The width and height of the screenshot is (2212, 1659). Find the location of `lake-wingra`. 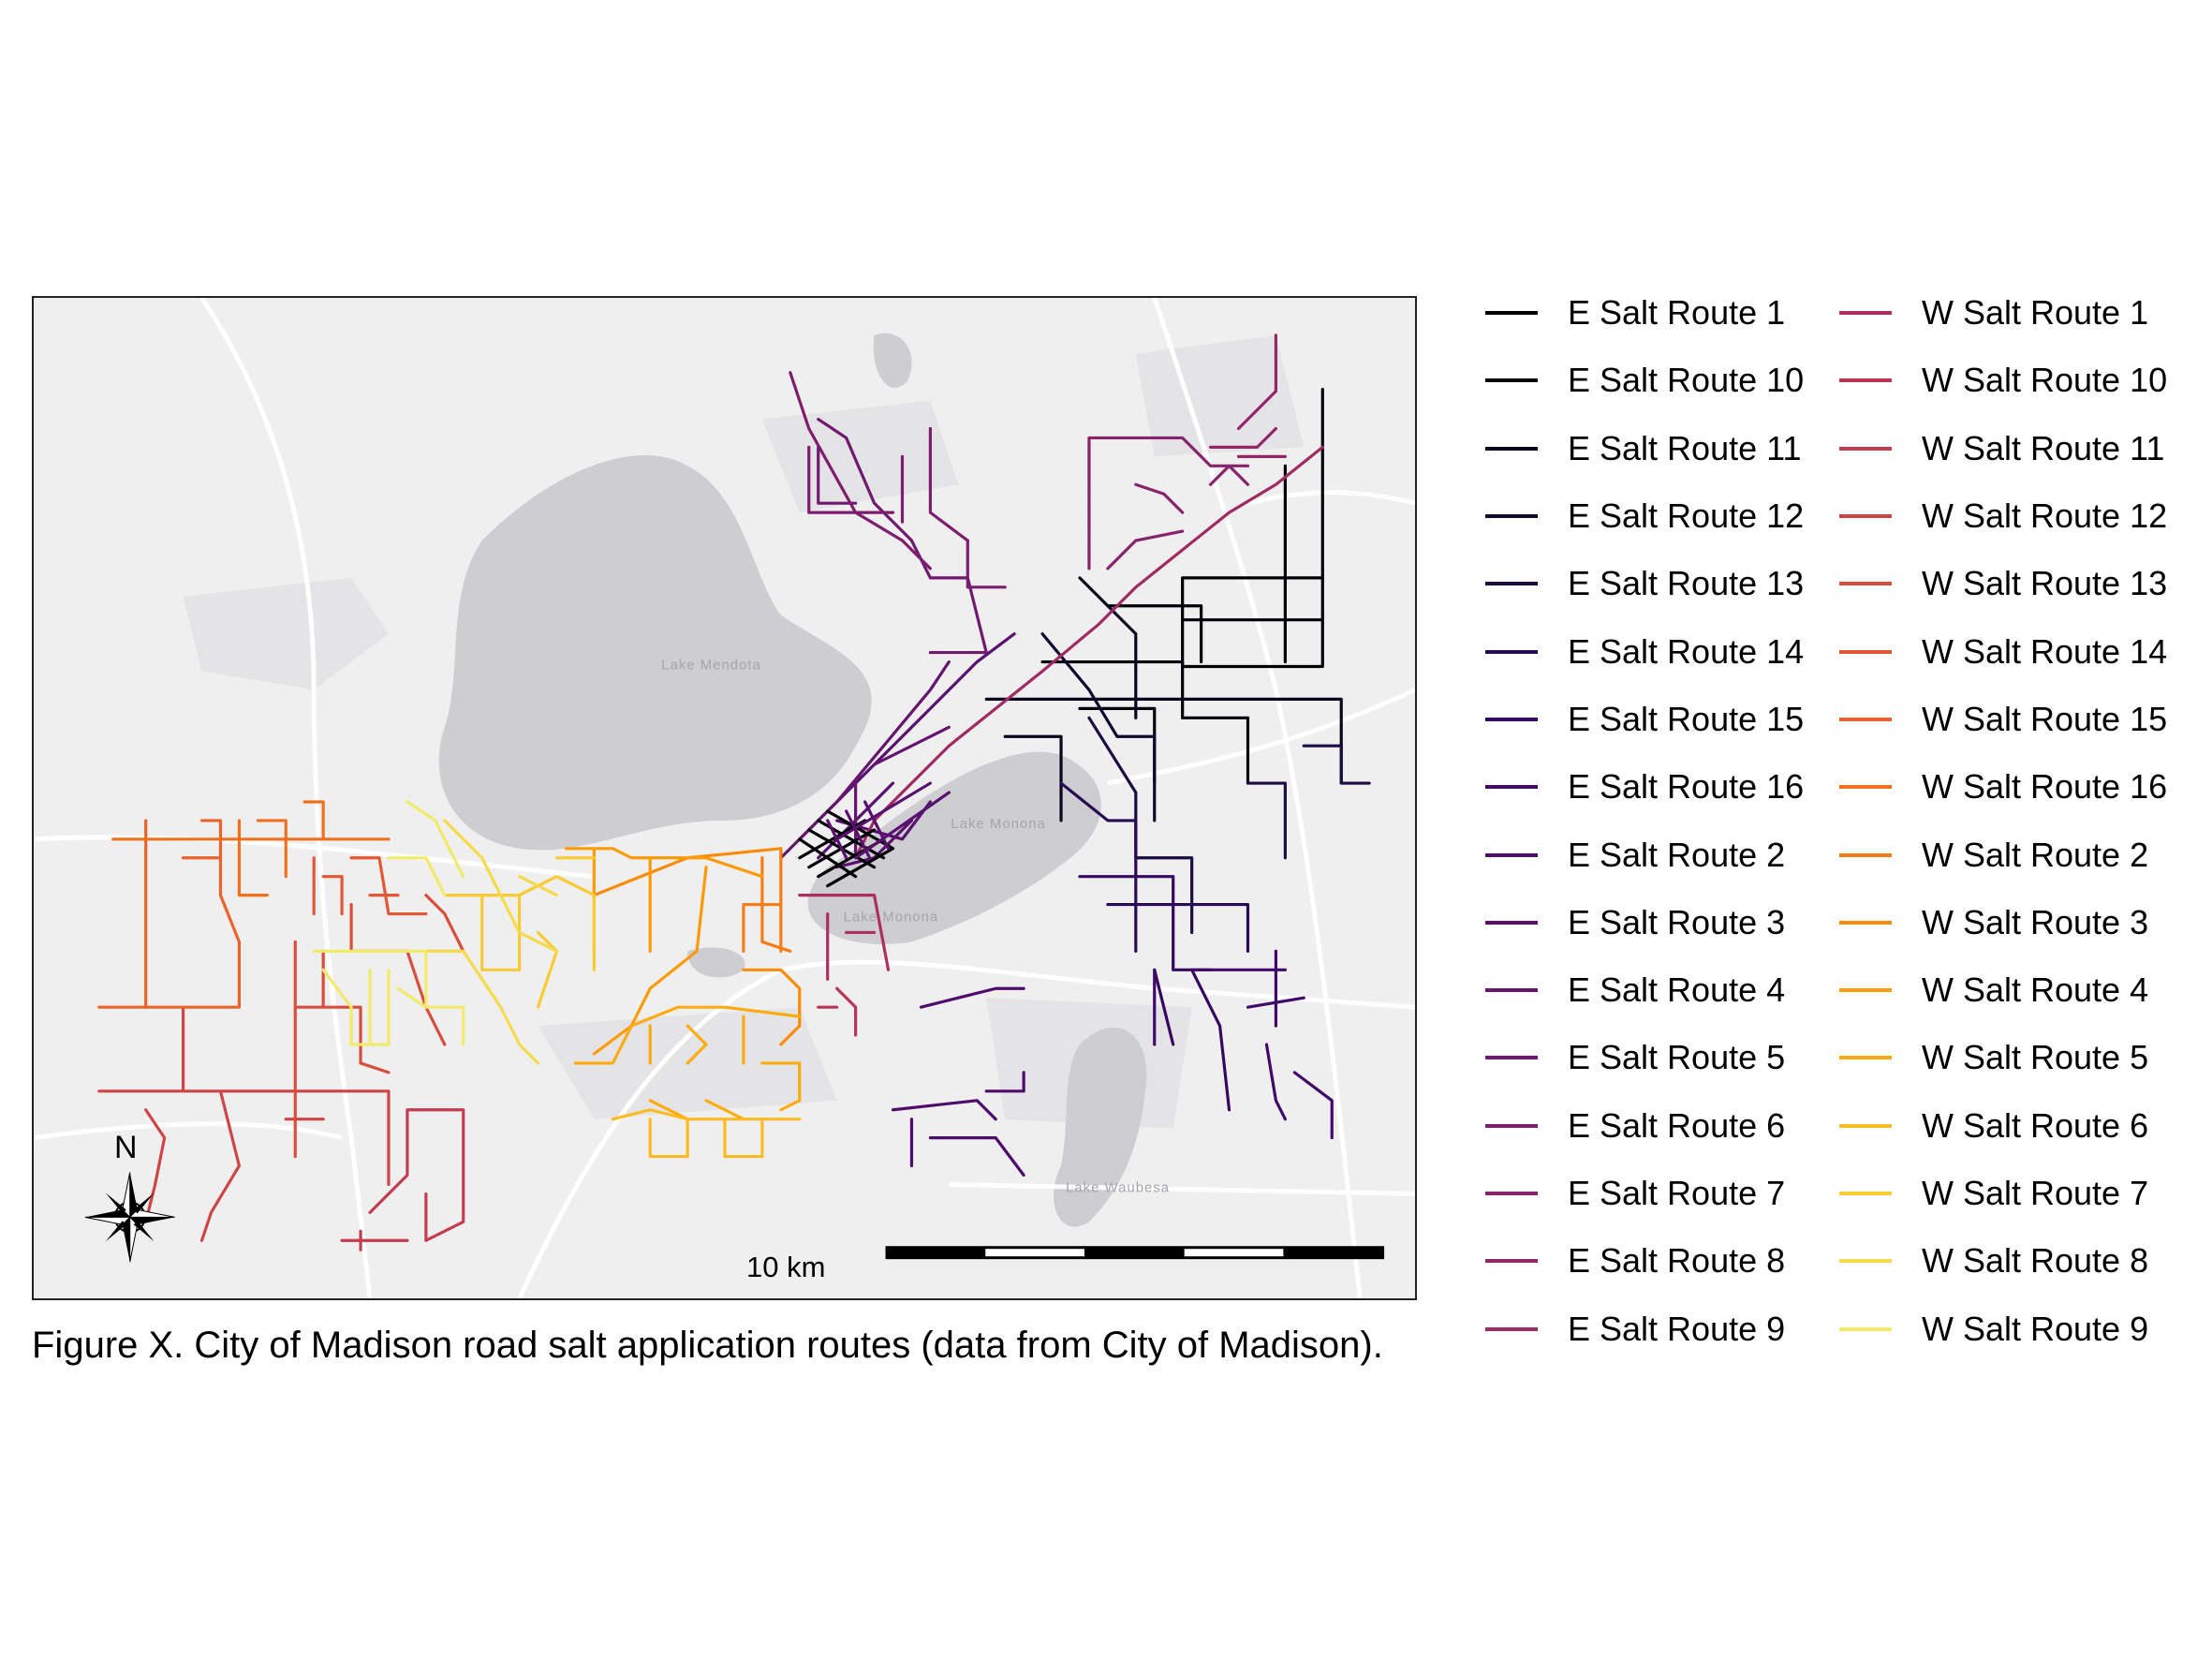

lake-wingra is located at coordinates (716, 963).